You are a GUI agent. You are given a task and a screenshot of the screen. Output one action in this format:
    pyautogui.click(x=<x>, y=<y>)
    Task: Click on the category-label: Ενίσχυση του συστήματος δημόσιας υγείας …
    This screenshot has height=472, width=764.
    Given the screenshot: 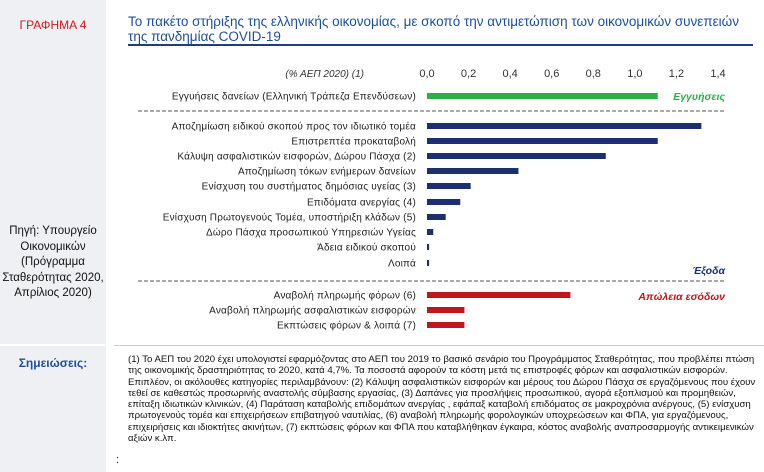 What is the action you would take?
    pyautogui.click(x=309, y=187)
    